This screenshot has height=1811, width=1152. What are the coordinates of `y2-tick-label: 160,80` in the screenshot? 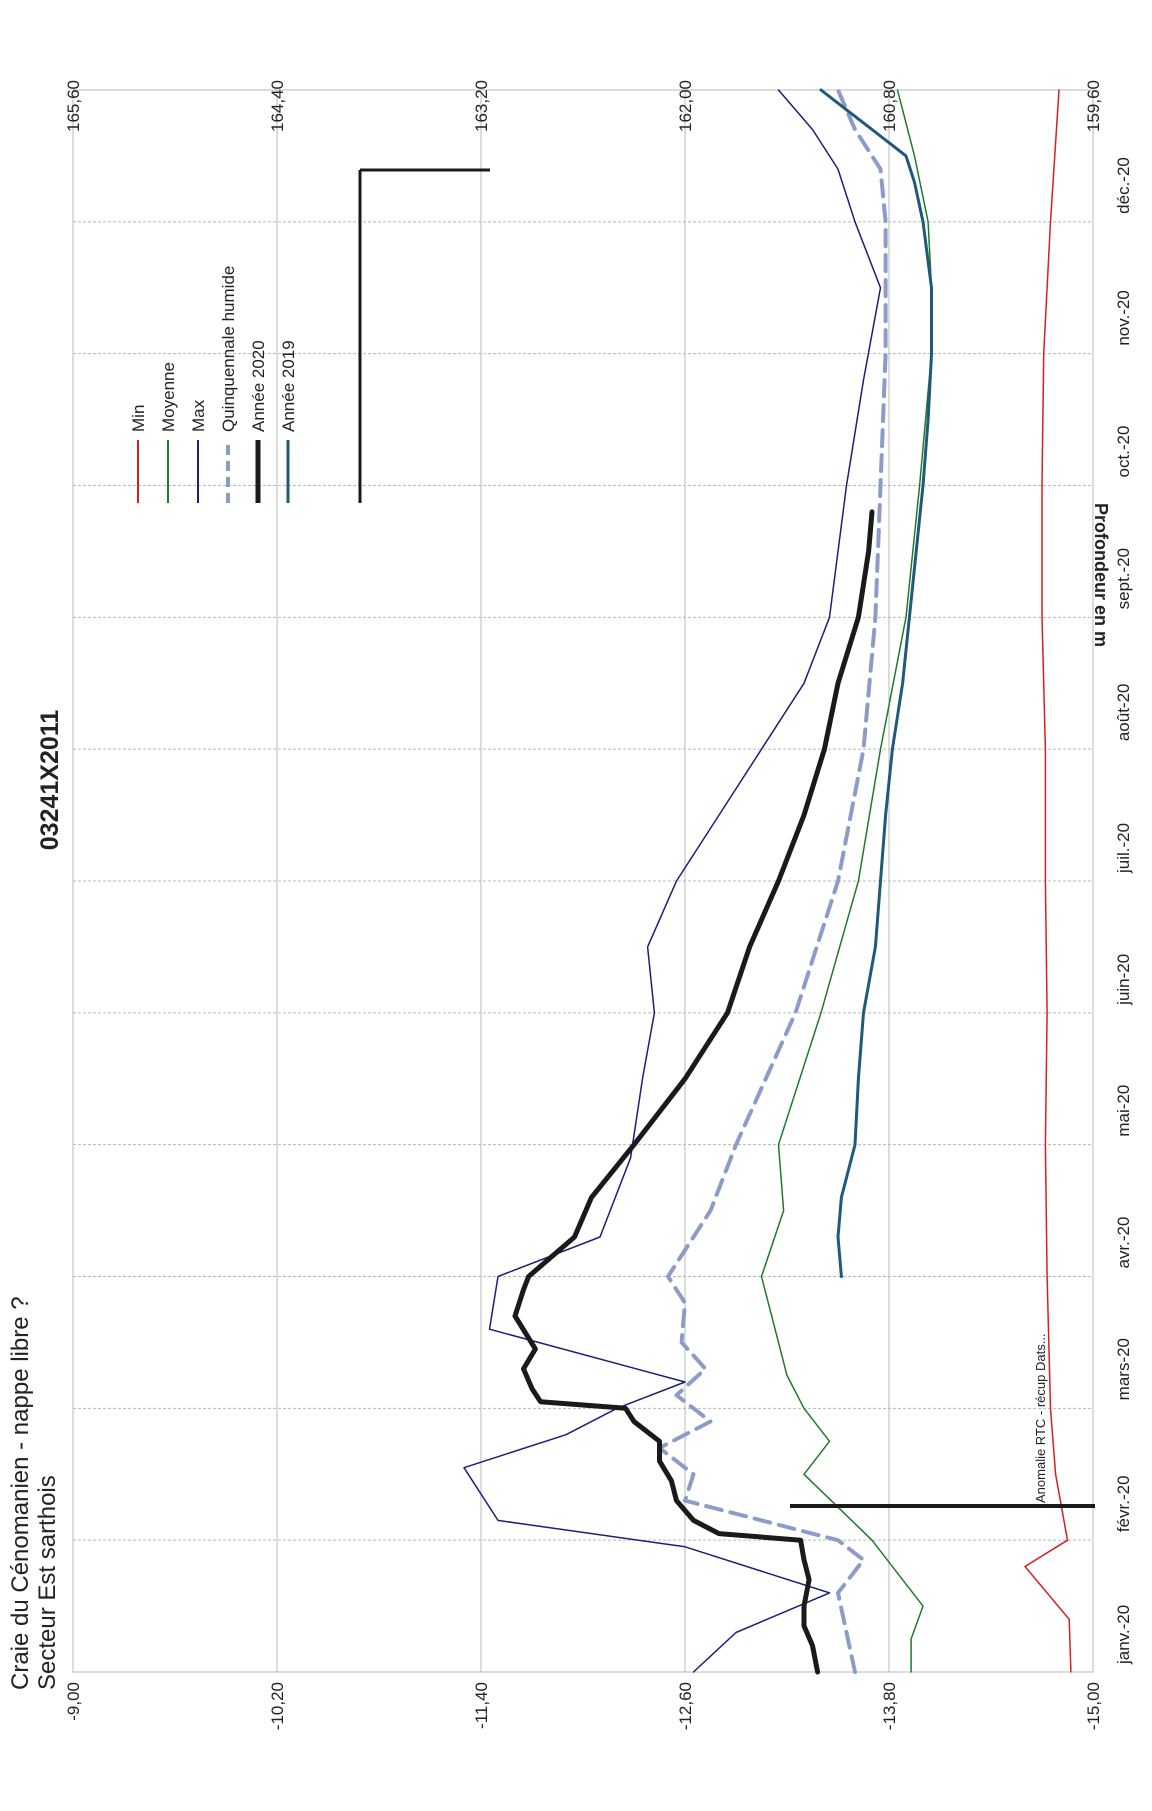 It's located at (889, 106).